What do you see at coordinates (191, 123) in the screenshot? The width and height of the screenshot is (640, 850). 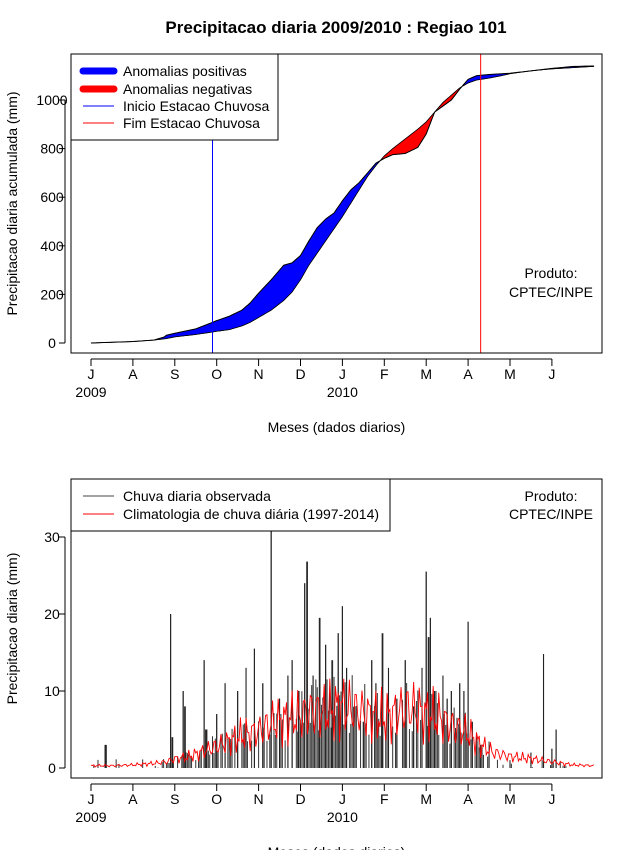 I see `legend-label: Fim Estacao Chuvosa` at bounding box center [191, 123].